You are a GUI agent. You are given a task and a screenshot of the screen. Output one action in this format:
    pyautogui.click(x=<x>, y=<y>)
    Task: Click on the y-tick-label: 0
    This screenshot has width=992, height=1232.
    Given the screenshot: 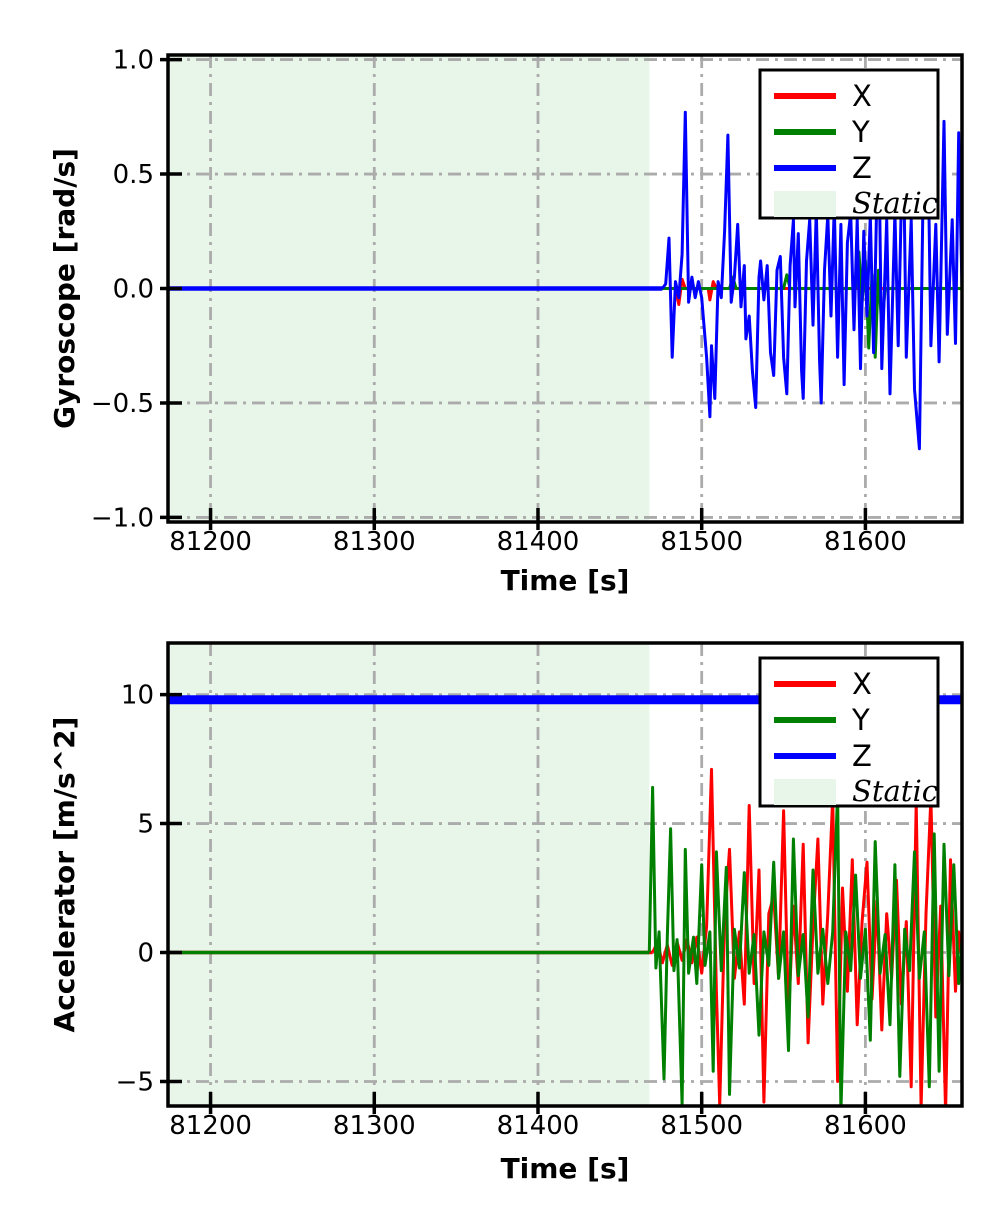 What is the action you would take?
    pyautogui.click(x=145, y=954)
    